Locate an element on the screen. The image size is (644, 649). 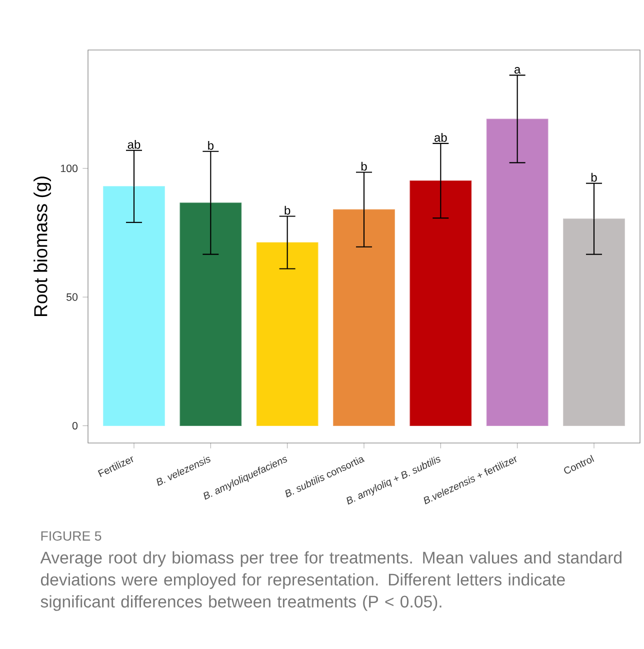
y-axis-title: Root biomass (g) is located at coordinates (42, 246).